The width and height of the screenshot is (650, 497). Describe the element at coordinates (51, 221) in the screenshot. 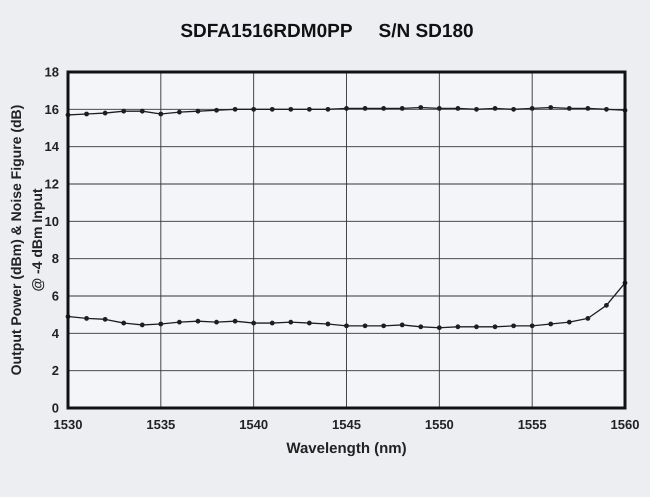

I see `y-tick-label: 10` at that location.